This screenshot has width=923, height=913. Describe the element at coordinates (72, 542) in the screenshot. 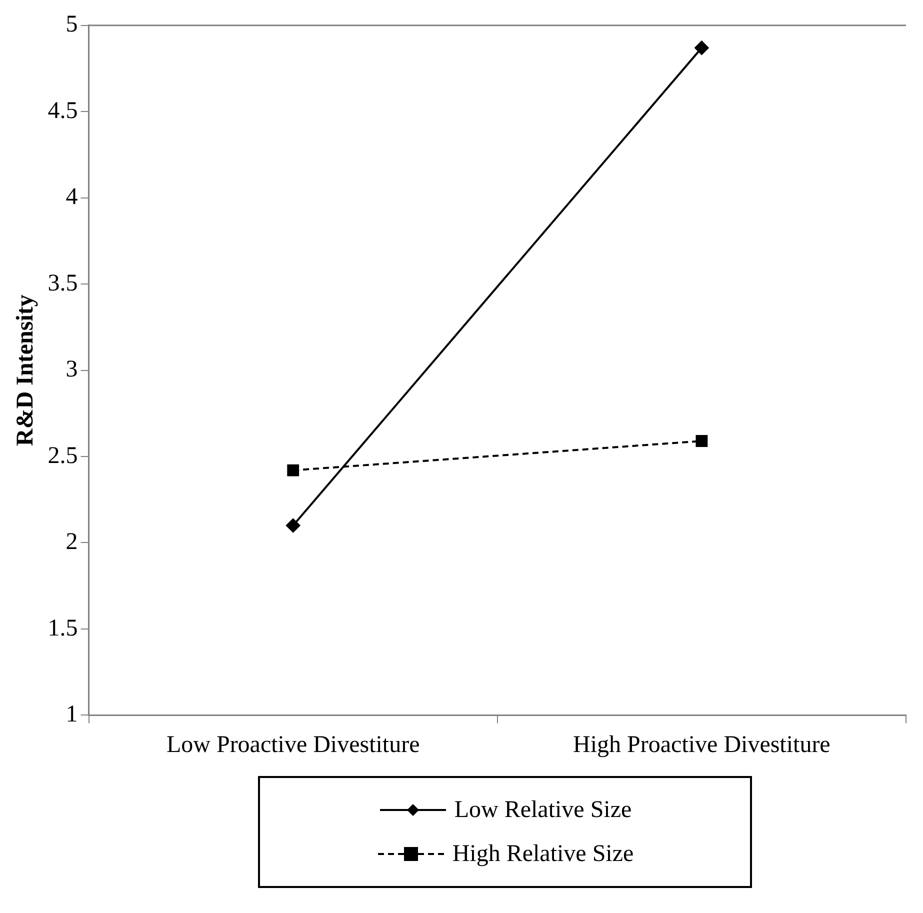

I see `y-tick-label: 2` at that location.